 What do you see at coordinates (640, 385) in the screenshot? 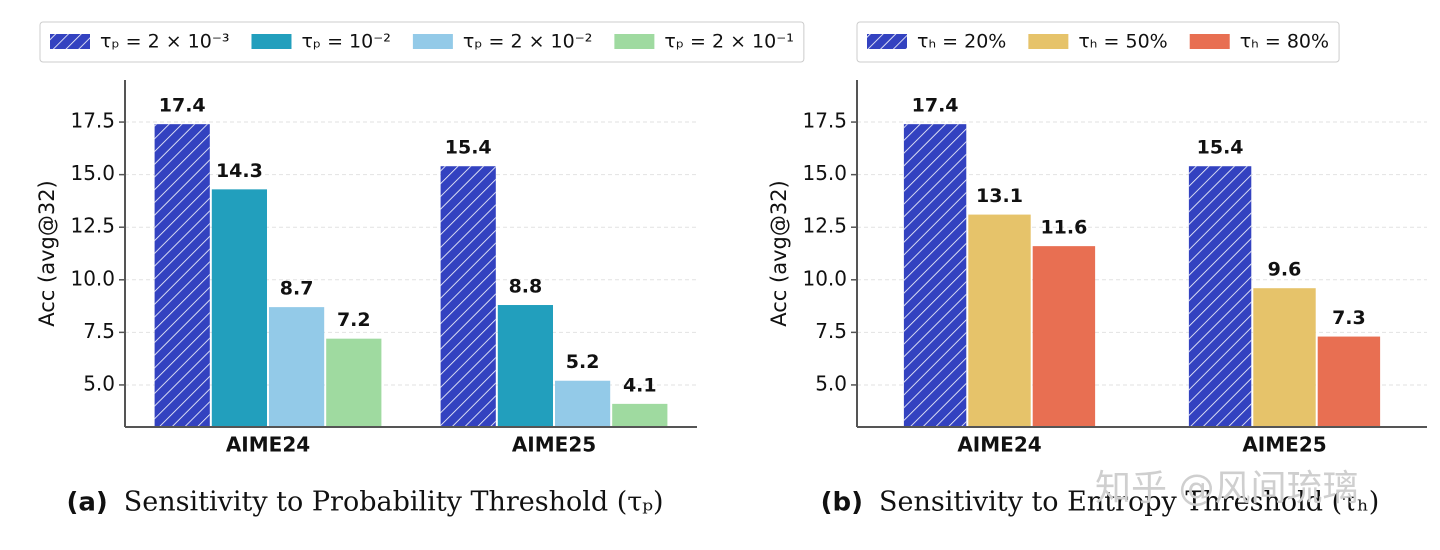
I see `value-label: 4.1` at bounding box center [640, 385].